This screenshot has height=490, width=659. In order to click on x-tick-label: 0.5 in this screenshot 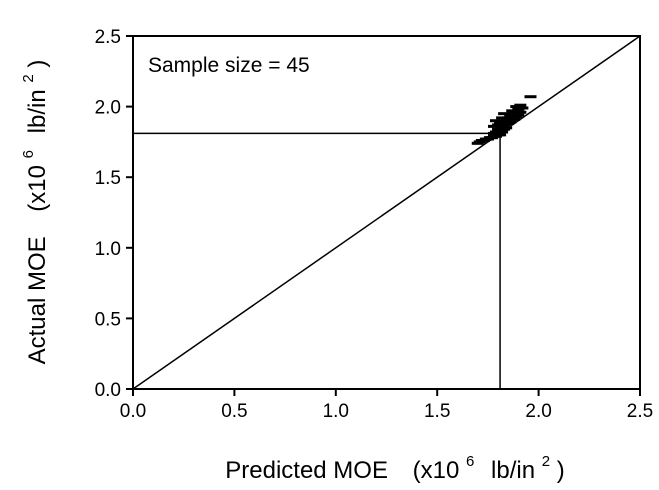, I will do `click(234, 411)`.